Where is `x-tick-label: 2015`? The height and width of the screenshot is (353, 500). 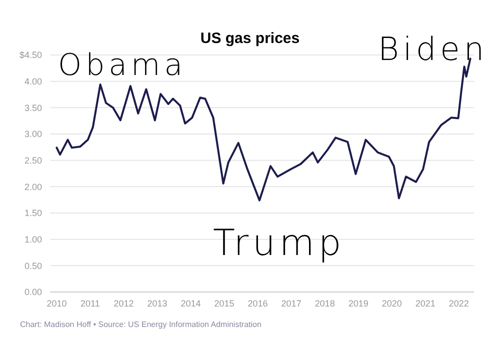 x-tick-label: 2015 is located at coordinates (224, 303).